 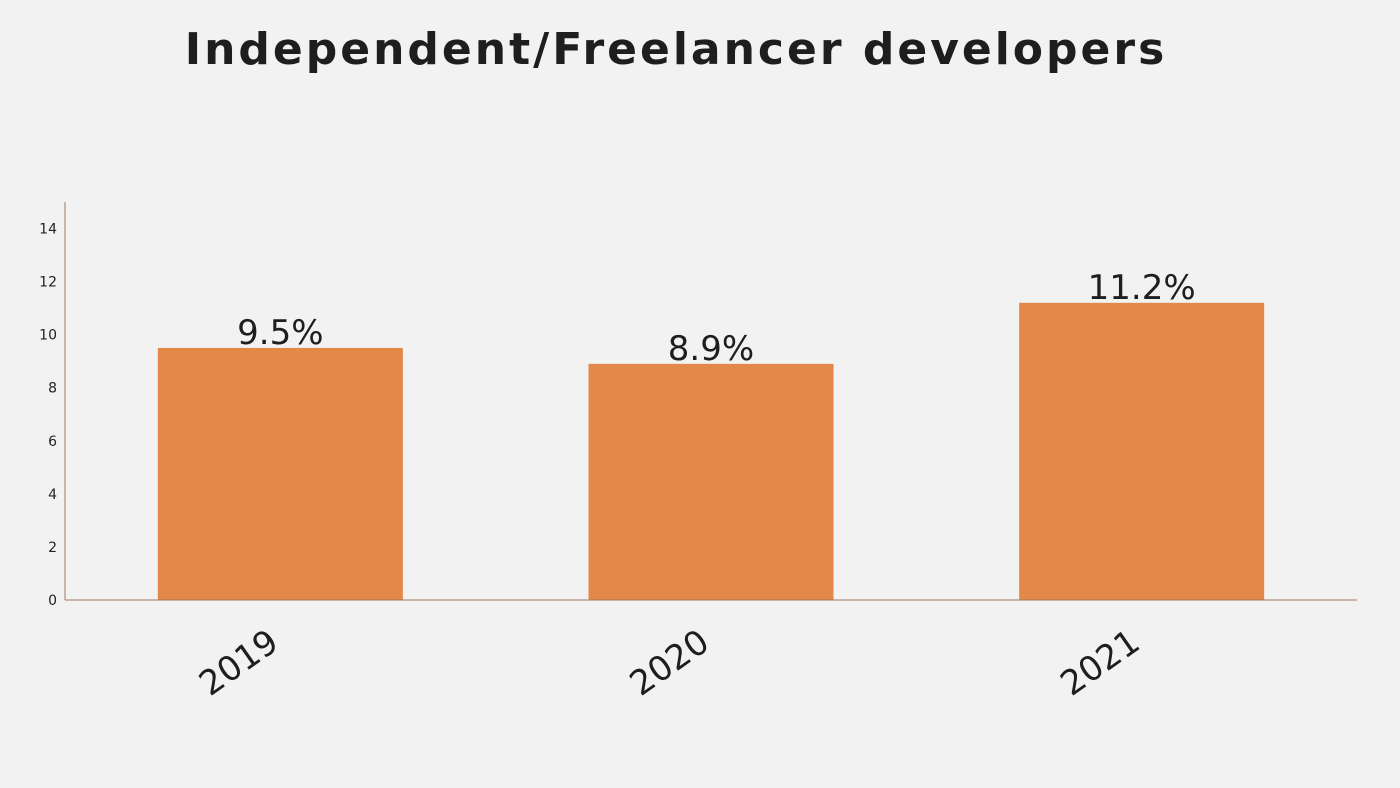 What do you see at coordinates (280, 473) in the screenshot?
I see `bar-2019` at bounding box center [280, 473].